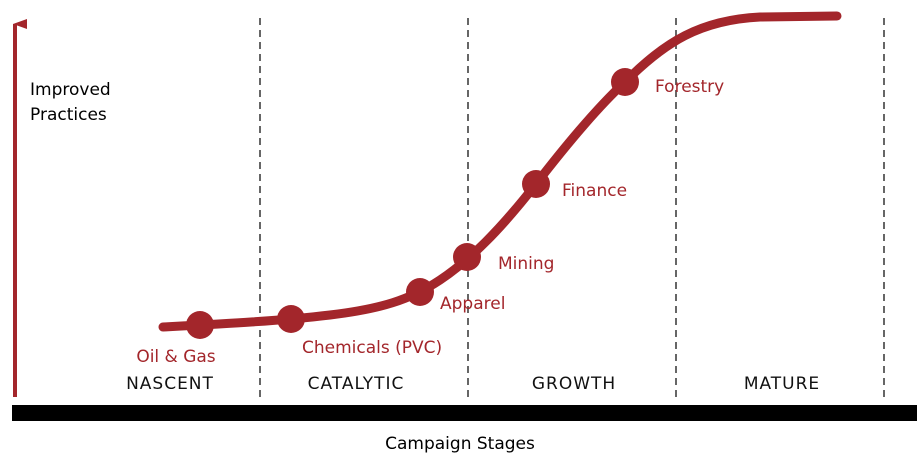 The width and height of the screenshot is (917, 455). What do you see at coordinates (782, 384) in the screenshot?
I see `stage-label: MATURE` at bounding box center [782, 384].